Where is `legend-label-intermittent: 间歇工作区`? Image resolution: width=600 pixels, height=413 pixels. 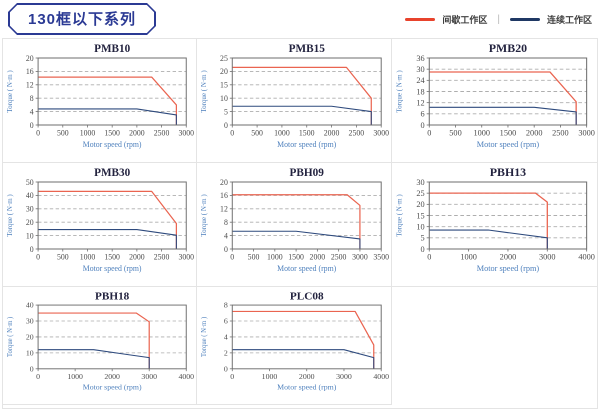 legend-label-intermittent: 间歇工作区 is located at coordinates (465, 19).